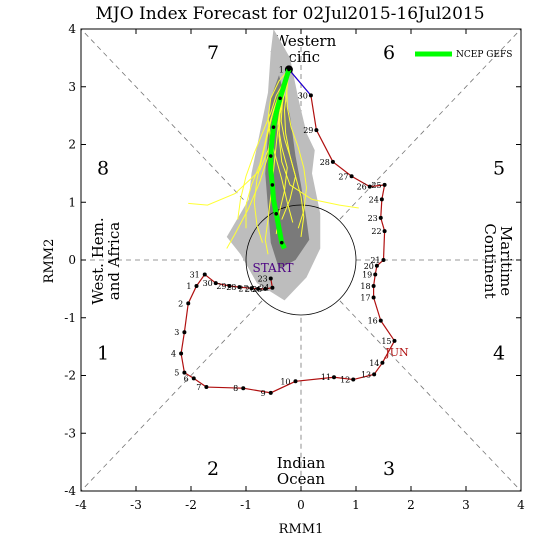 The image size is (547, 547). What do you see at coordinates (389, 469) in the screenshot?
I see `phase-label-3: 3` at bounding box center [389, 469].